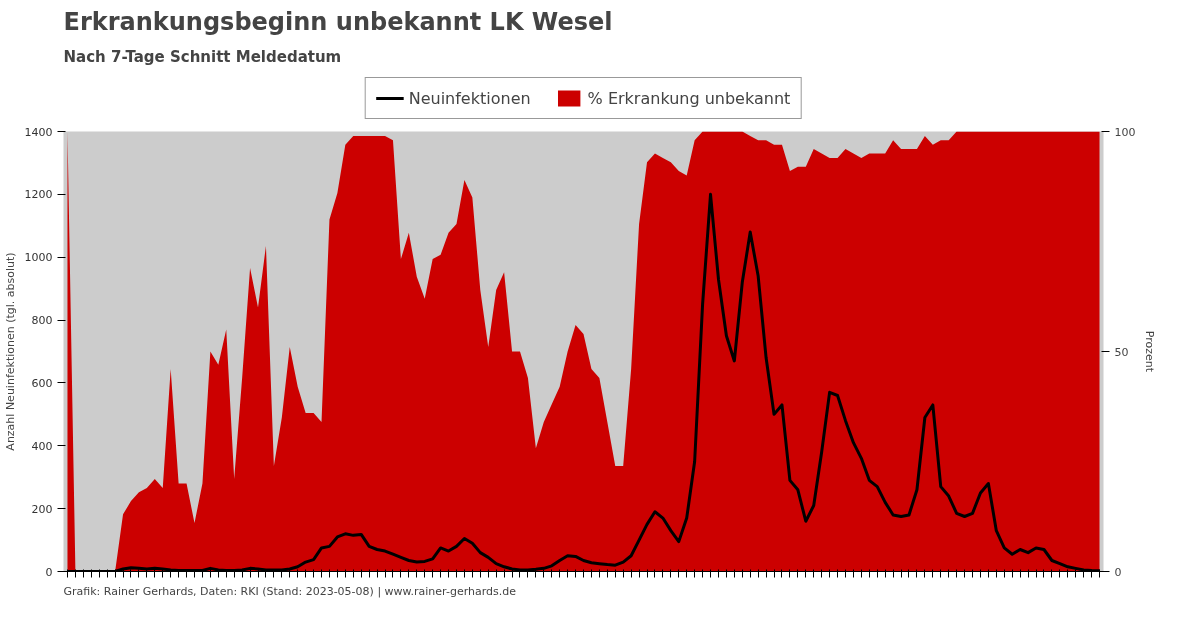 The image size is (1200, 628). I want to click on y-tick-label: 0, so click(49, 572).